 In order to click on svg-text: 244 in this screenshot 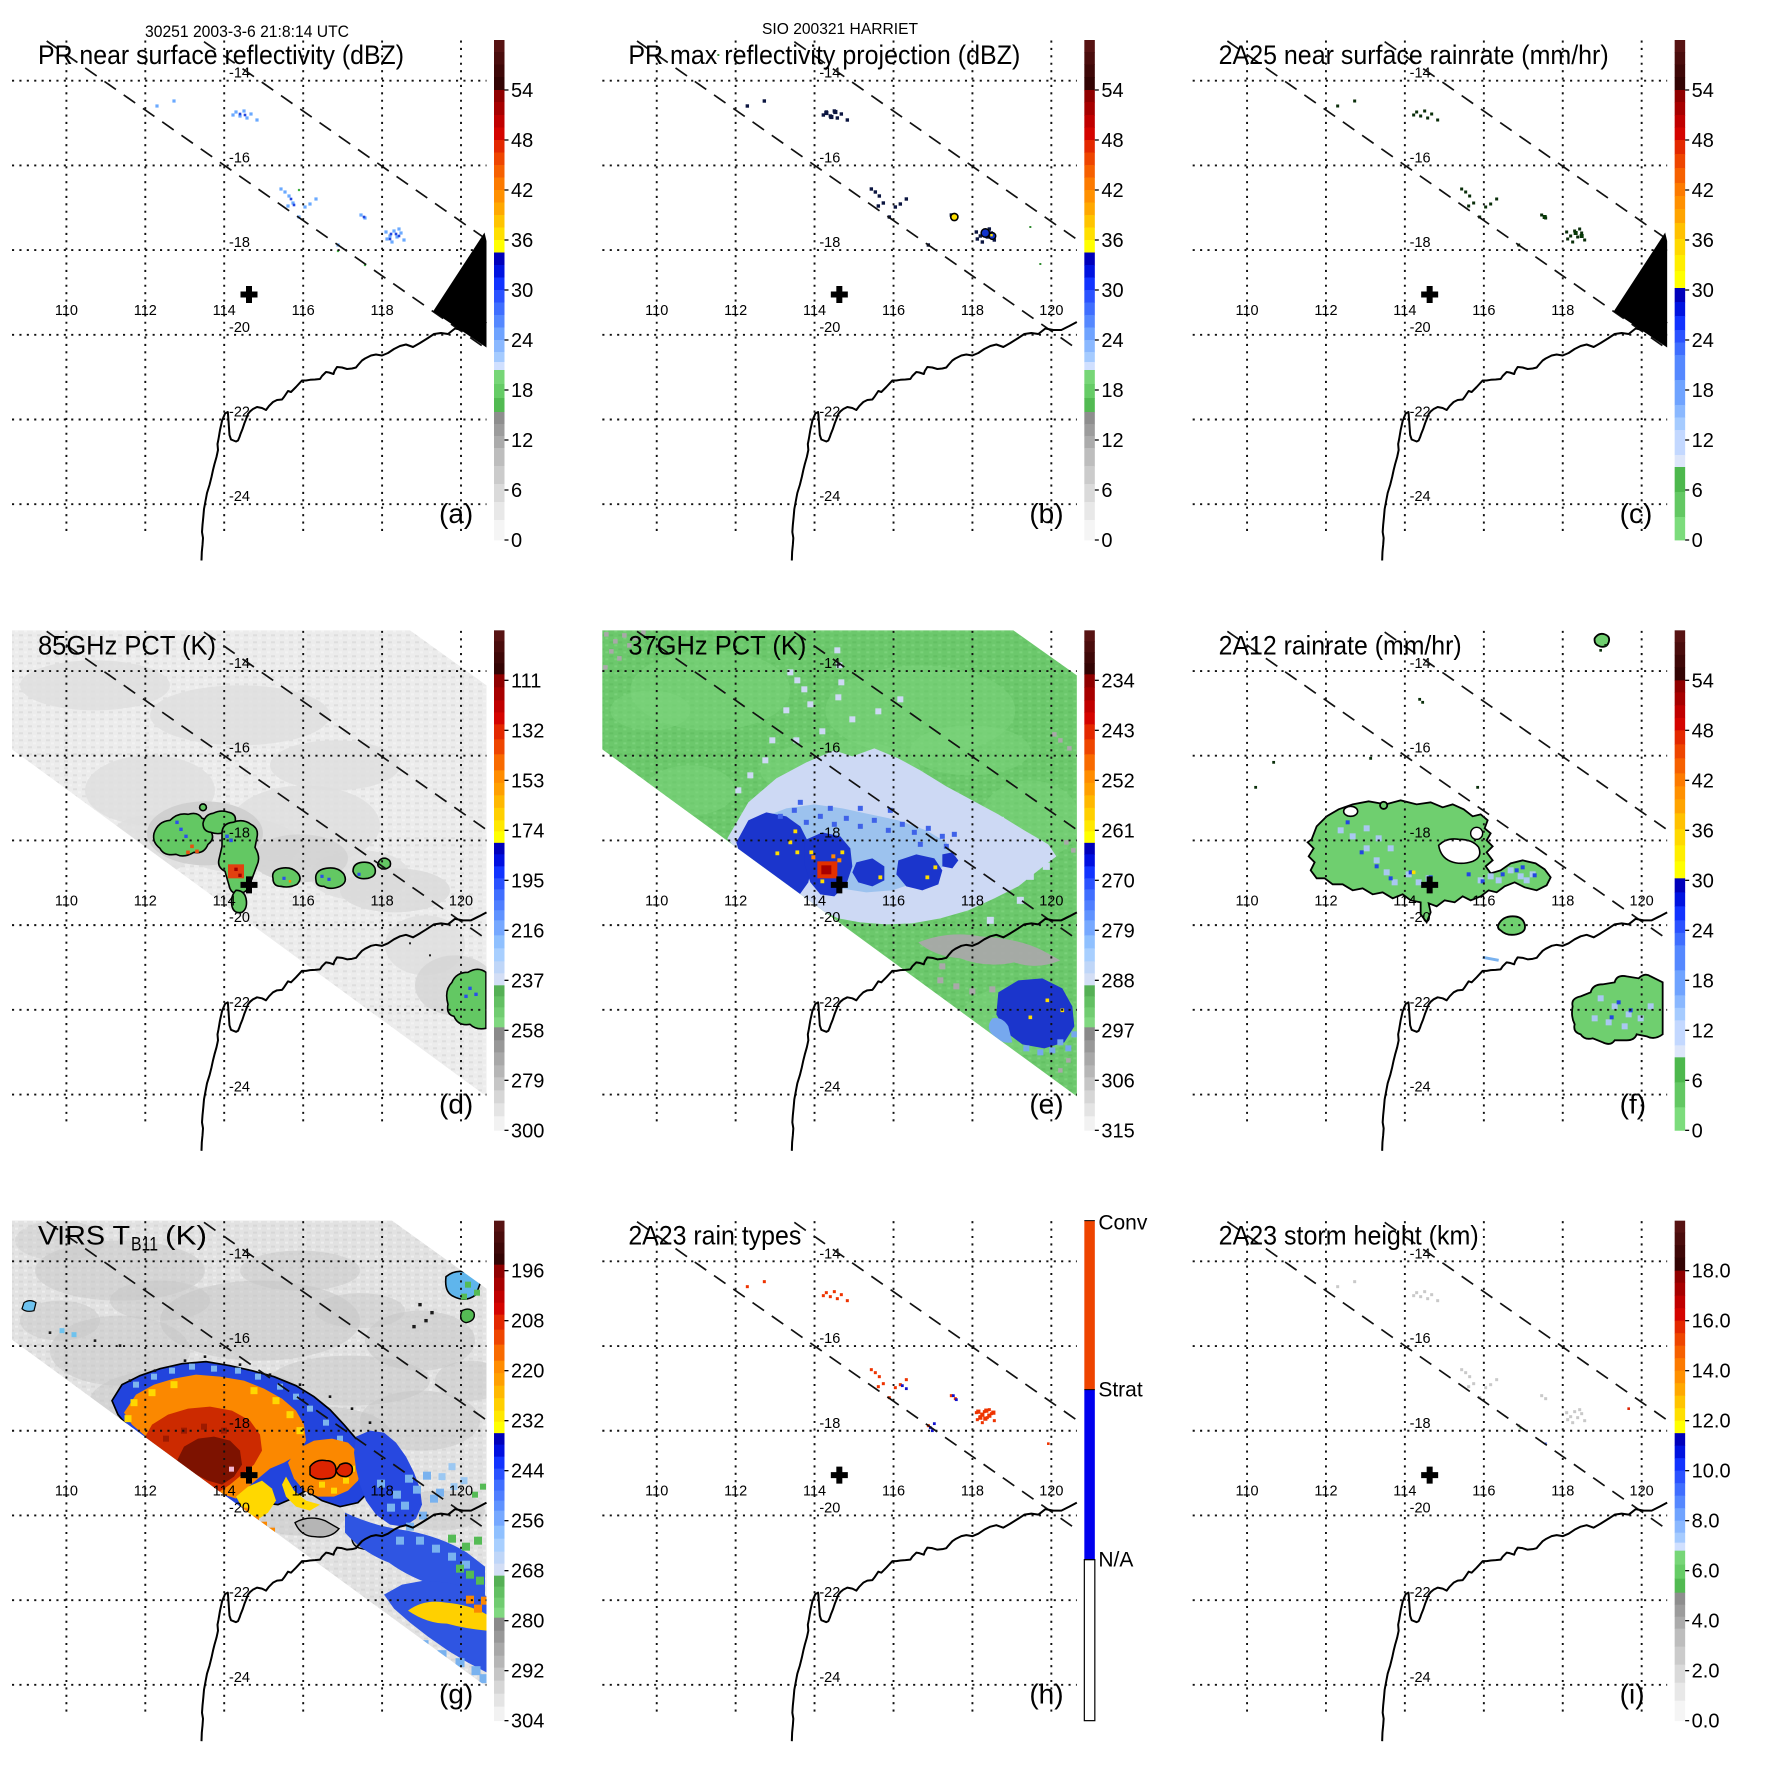, I will do `click(527, 1472)`.